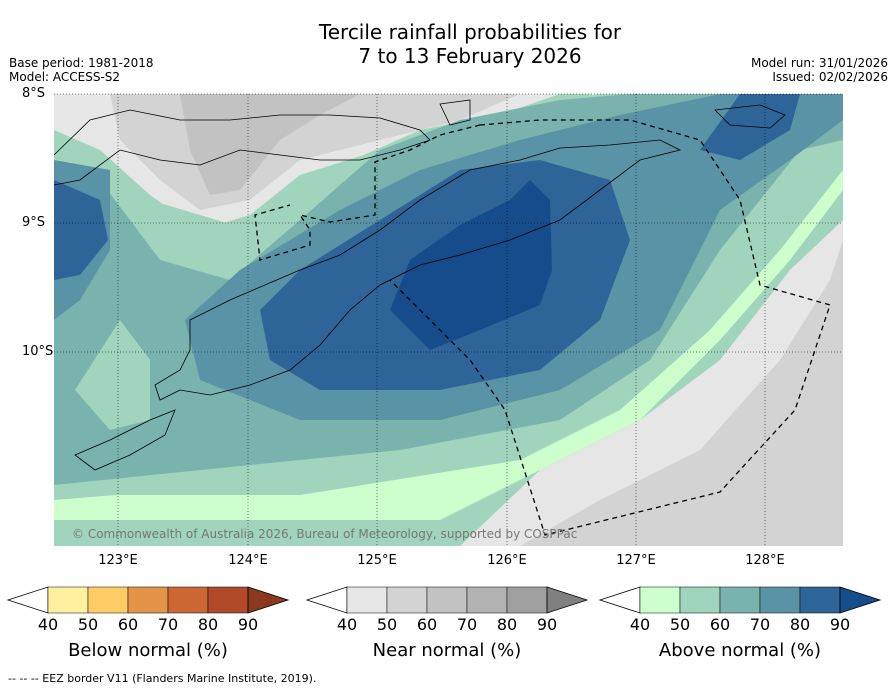 The width and height of the screenshot is (896, 690). I want to click on model-run: Model run: 31/01/2026, so click(819, 63).